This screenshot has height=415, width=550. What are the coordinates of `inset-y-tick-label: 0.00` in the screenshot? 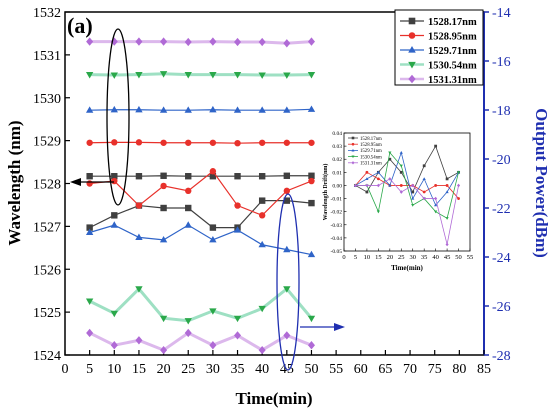 It's located at (337, 186).